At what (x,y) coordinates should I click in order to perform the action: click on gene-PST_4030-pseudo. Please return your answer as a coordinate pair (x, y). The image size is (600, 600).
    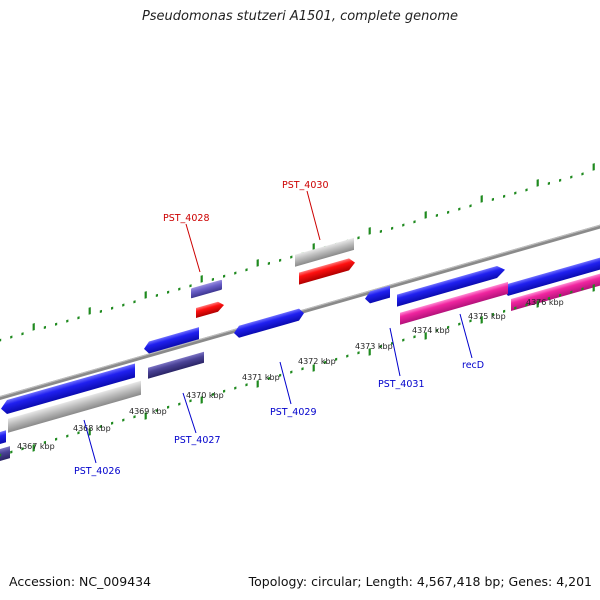
    Looking at the image, I should click on (324, 252).